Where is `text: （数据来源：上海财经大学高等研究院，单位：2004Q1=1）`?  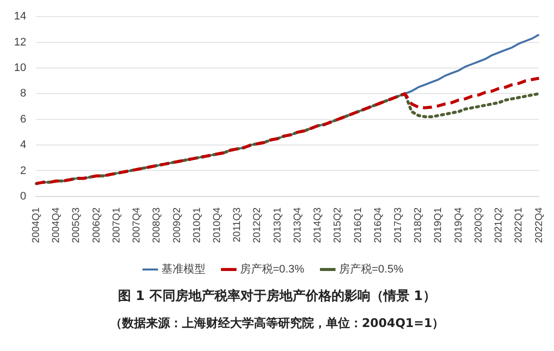 text: （数据来源：上海财经大学高等研究院，单位：2004Q1=1） is located at coordinates (277, 323).